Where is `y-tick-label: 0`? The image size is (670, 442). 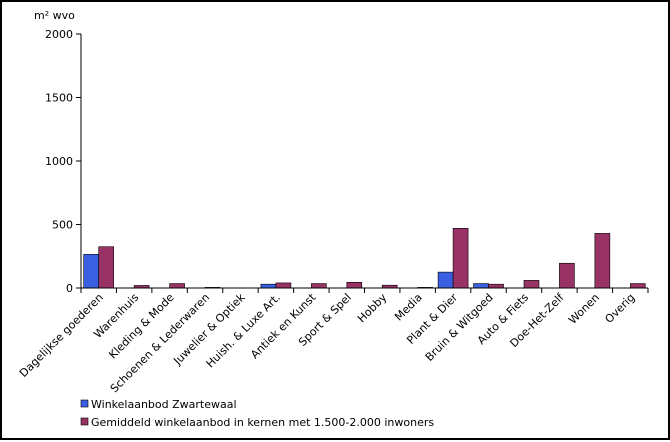
y-tick-label: 0 is located at coordinates (69, 288).